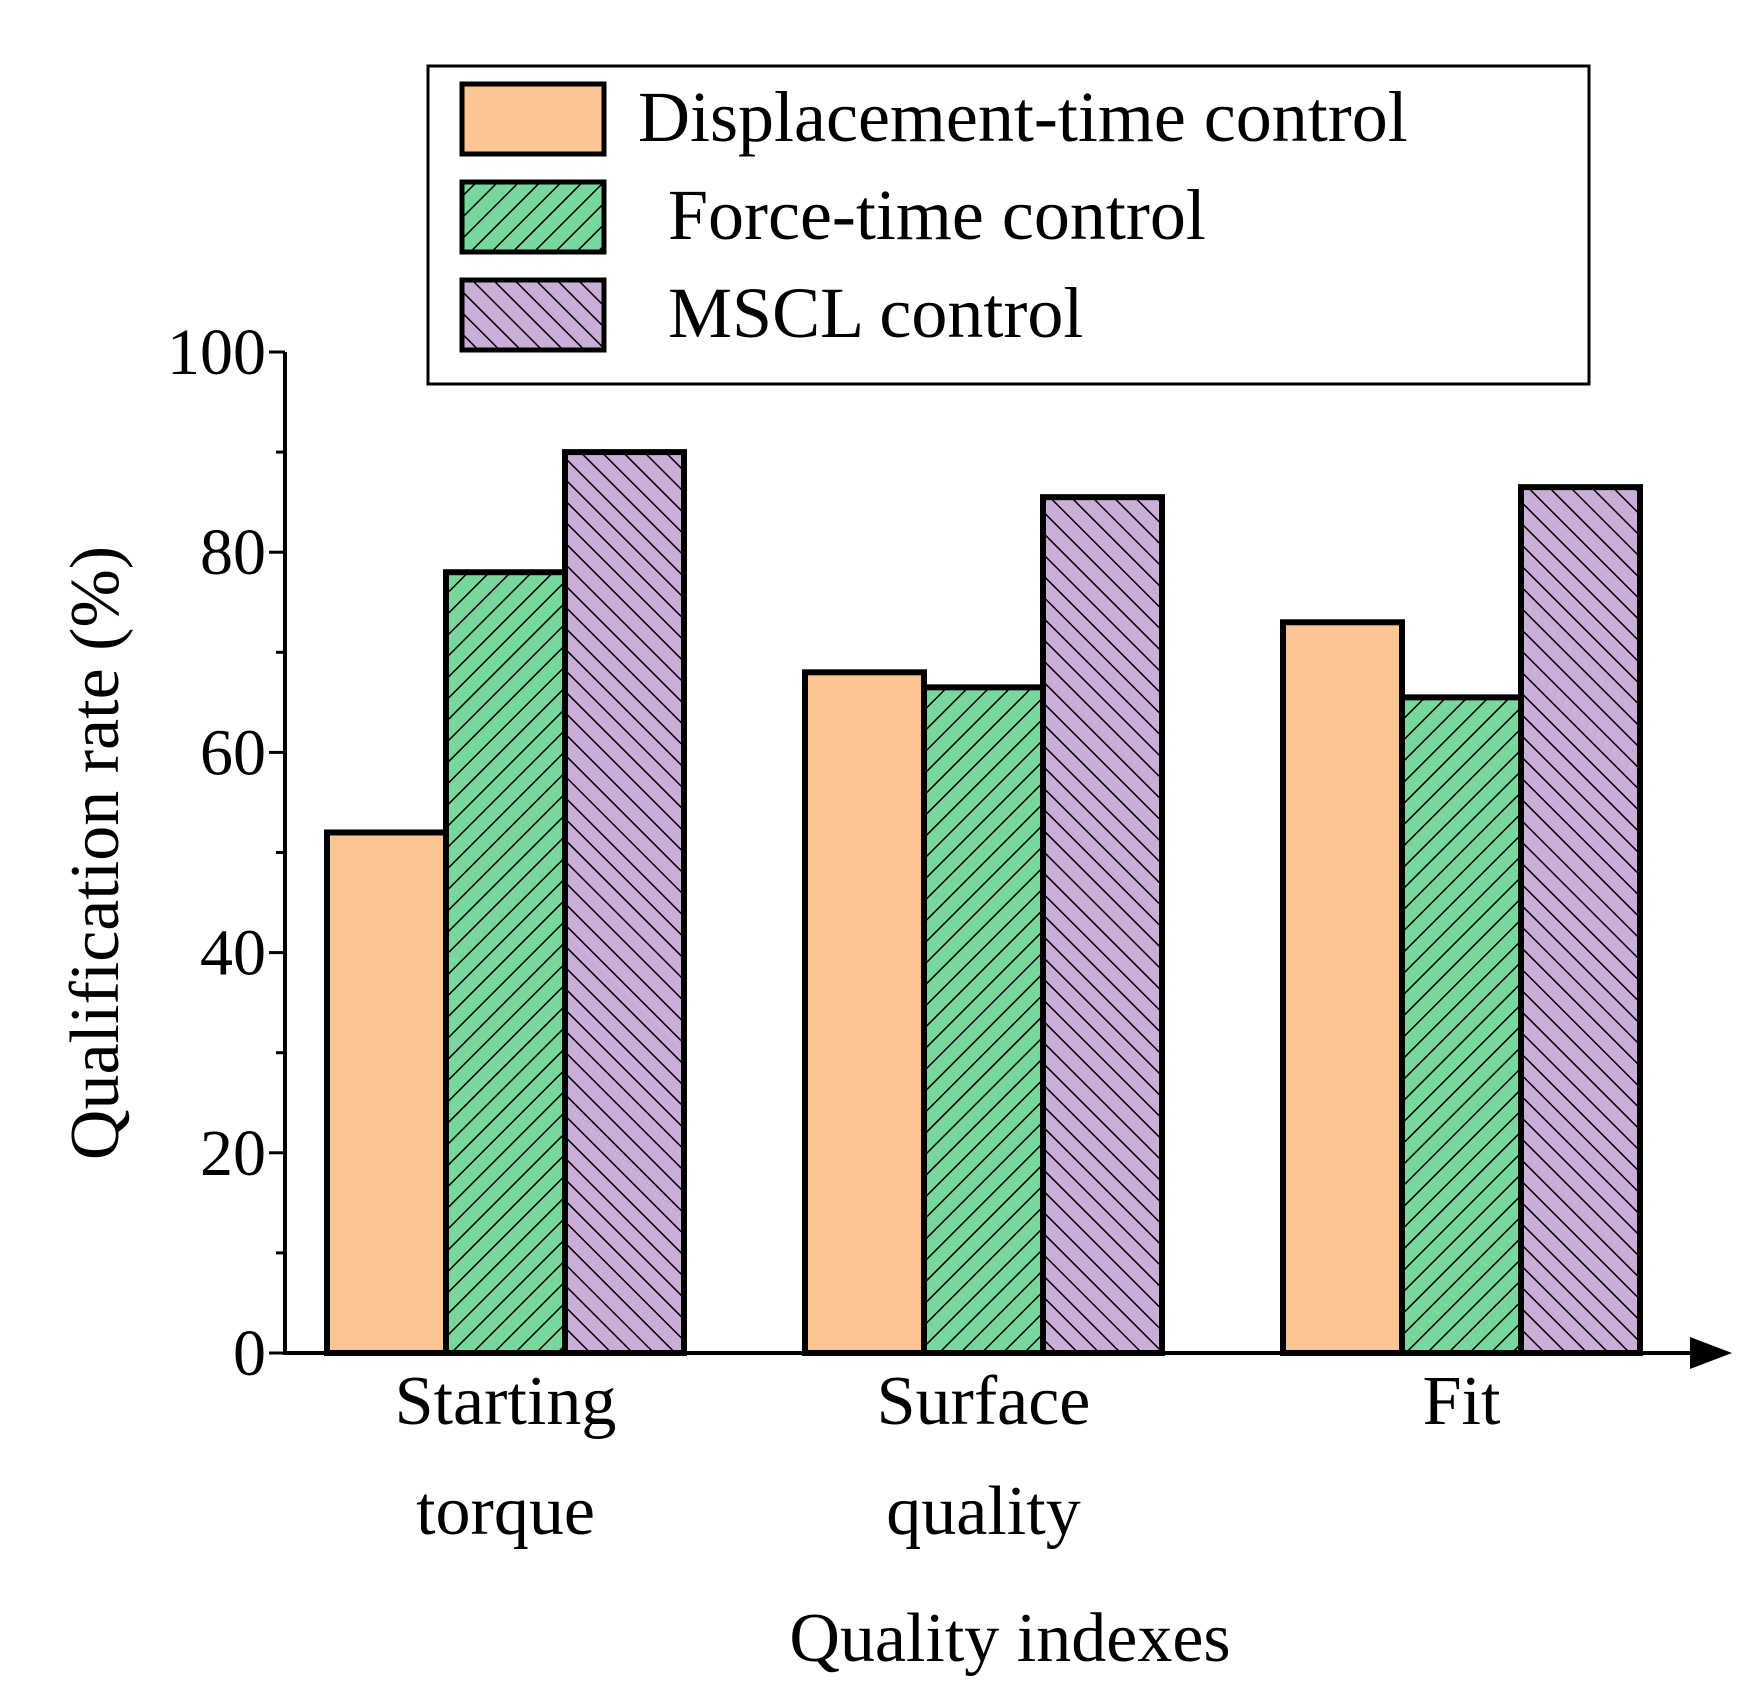 Image resolution: width=1761 pixels, height=1699 pixels. I want to click on x-category-label: quality, so click(983, 1511).